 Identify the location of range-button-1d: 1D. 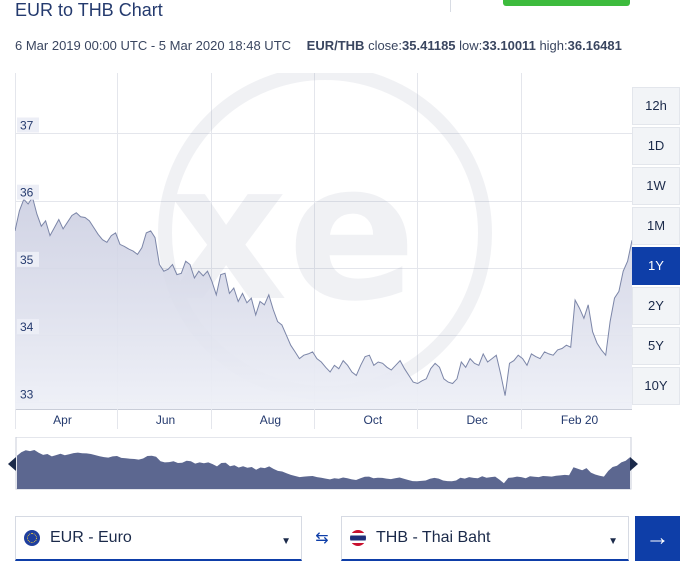
(656, 146).